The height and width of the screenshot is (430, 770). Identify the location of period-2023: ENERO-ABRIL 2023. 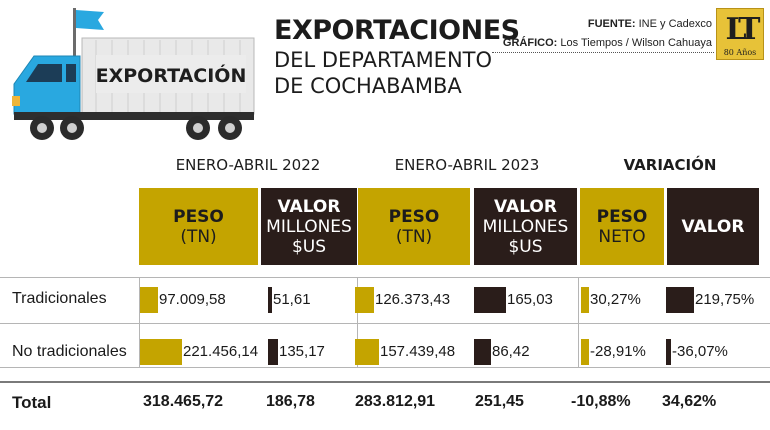
(467, 165).